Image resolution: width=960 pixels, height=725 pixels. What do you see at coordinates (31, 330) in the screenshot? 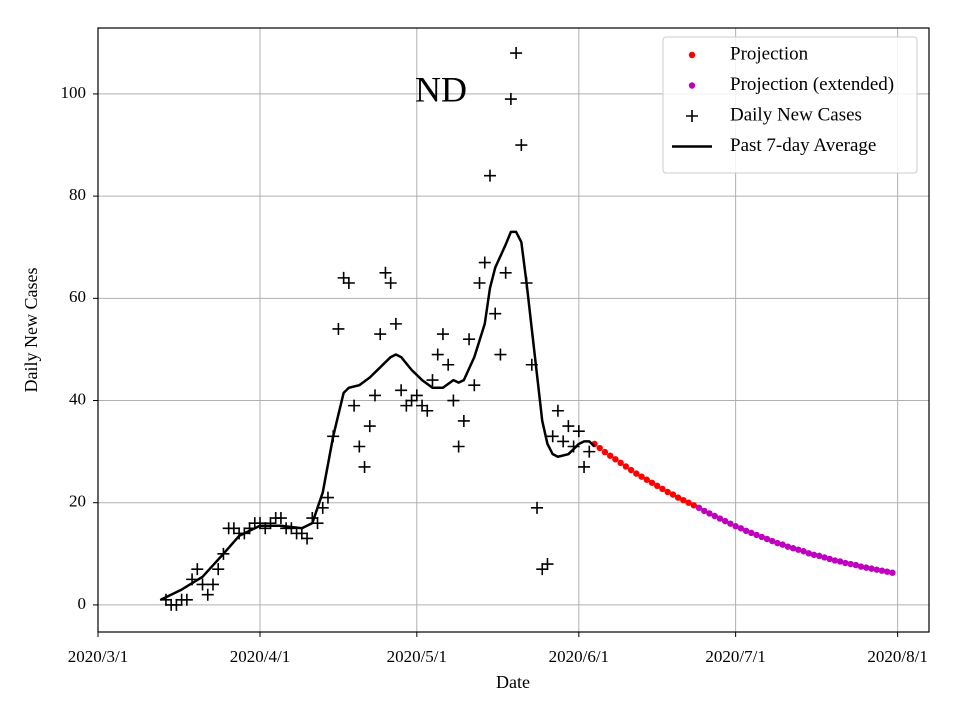
I see `y-axis-label: Daily New Cases` at bounding box center [31, 330].